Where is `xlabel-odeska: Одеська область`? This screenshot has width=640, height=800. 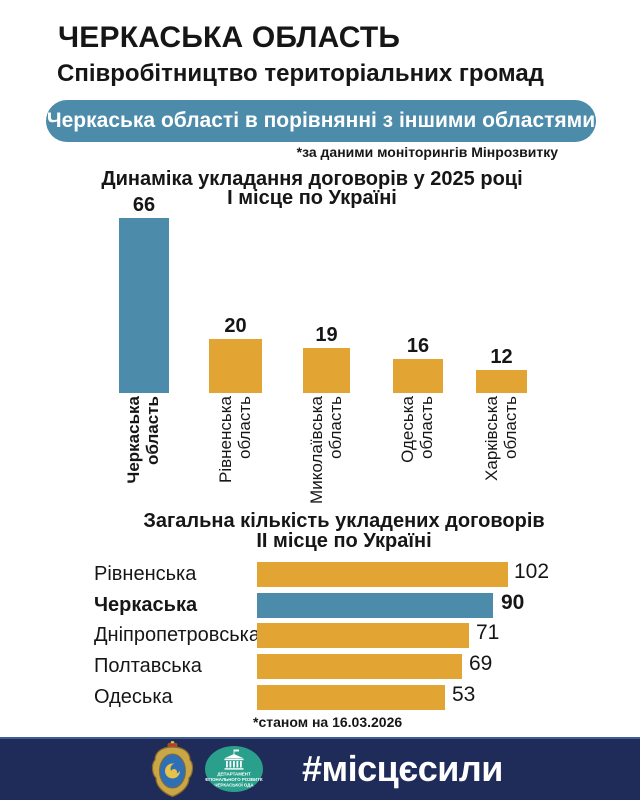
xlabel-odeska: Одеська область is located at coordinates (418, 452).